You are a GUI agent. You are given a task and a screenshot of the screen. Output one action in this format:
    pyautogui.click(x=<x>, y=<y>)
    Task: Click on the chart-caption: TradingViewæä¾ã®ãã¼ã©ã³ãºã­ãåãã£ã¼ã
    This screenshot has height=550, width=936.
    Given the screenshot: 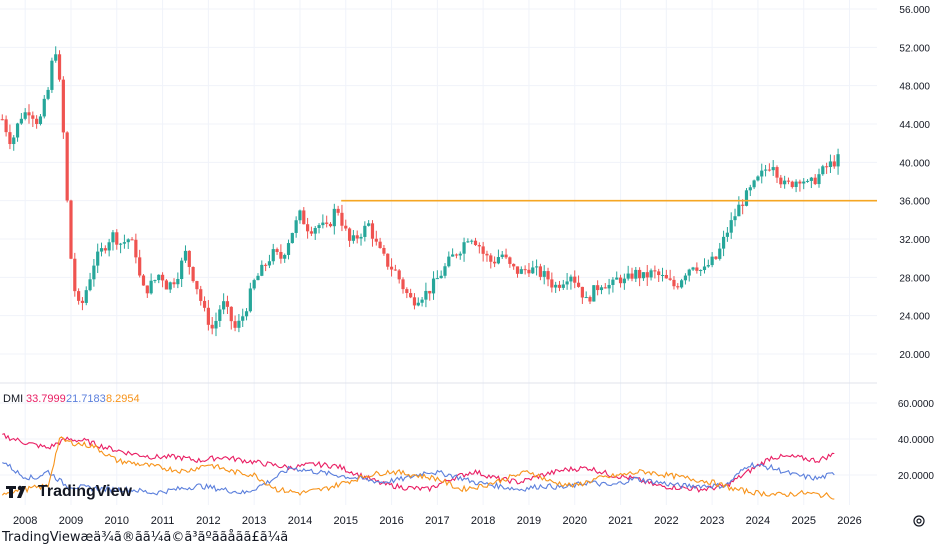 What is the action you would take?
    pyautogui.click(x=145, y=537)
    